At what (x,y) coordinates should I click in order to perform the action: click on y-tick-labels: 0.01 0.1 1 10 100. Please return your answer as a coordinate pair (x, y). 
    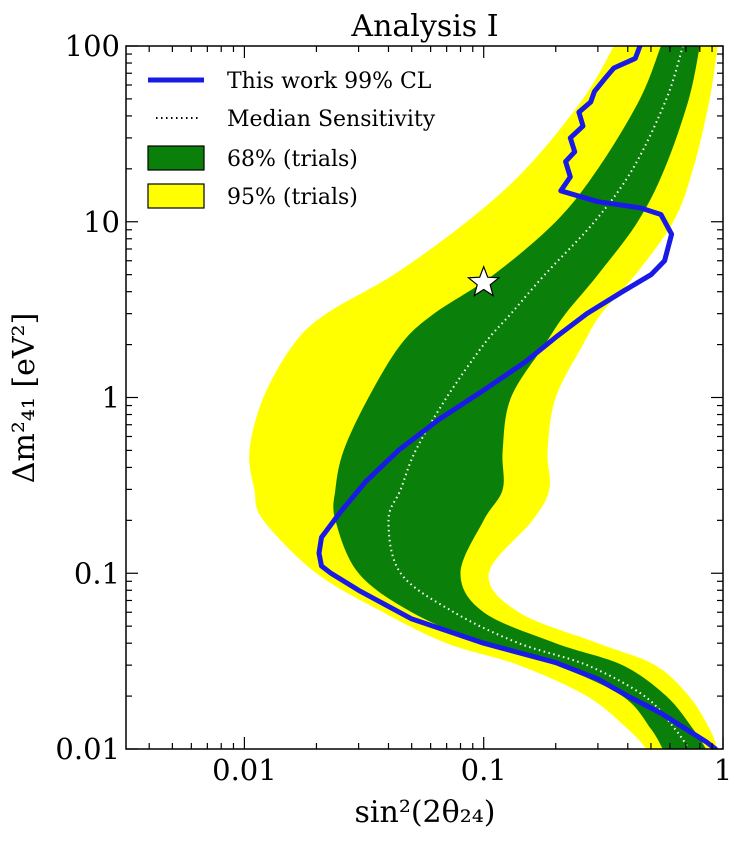
    Looking at the image, I should click on (87, 397).